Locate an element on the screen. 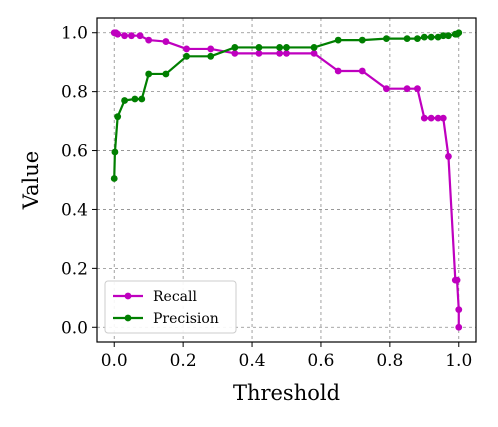  legend: Recall Precision is located at coordinates (170, 307).